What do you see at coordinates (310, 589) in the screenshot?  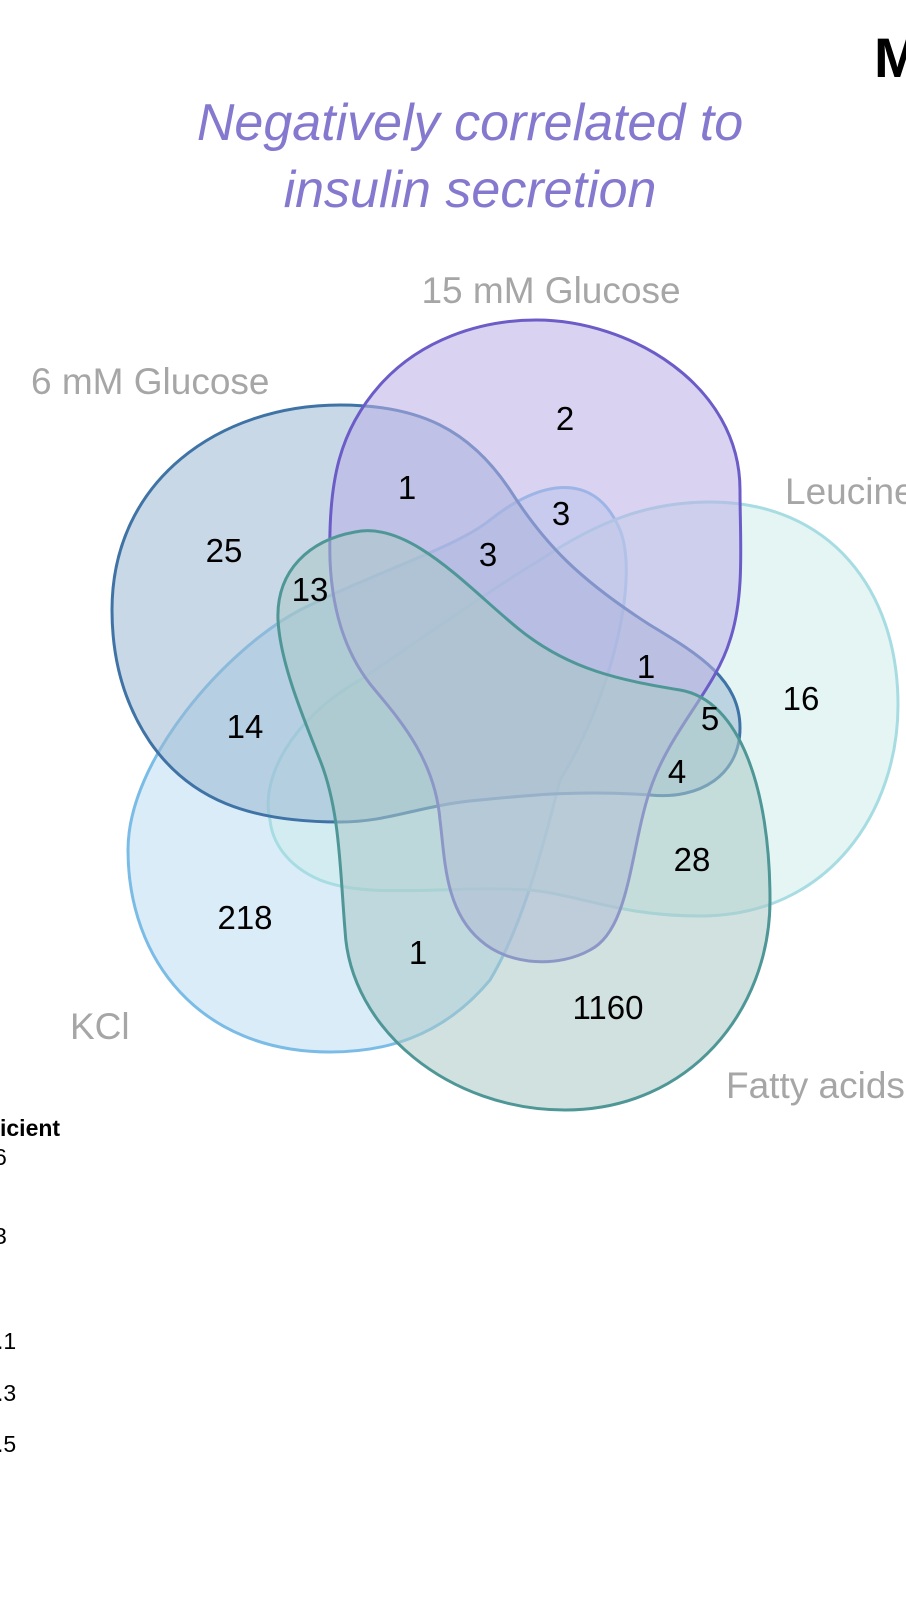 I see `count-6mm-fatty-acids: 13` at bounding box center [310, 589].